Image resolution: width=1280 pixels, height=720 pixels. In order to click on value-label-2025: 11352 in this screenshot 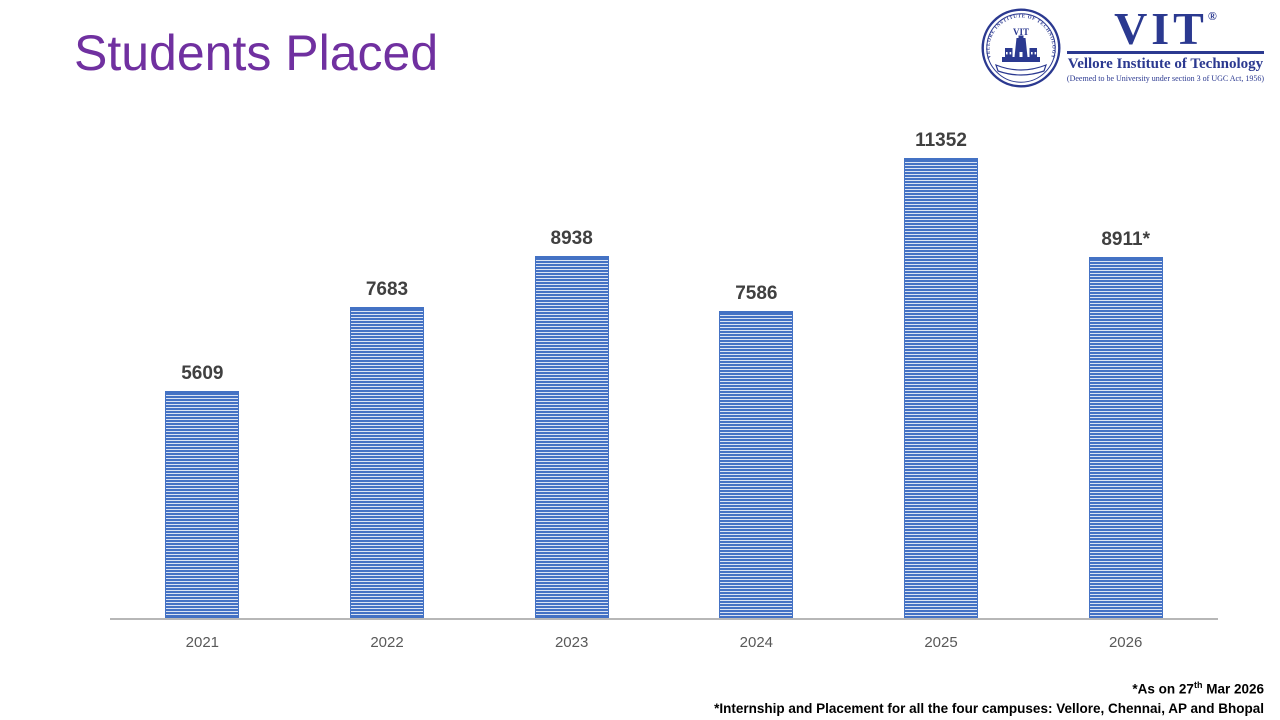, I will do `click(941, 140)`.